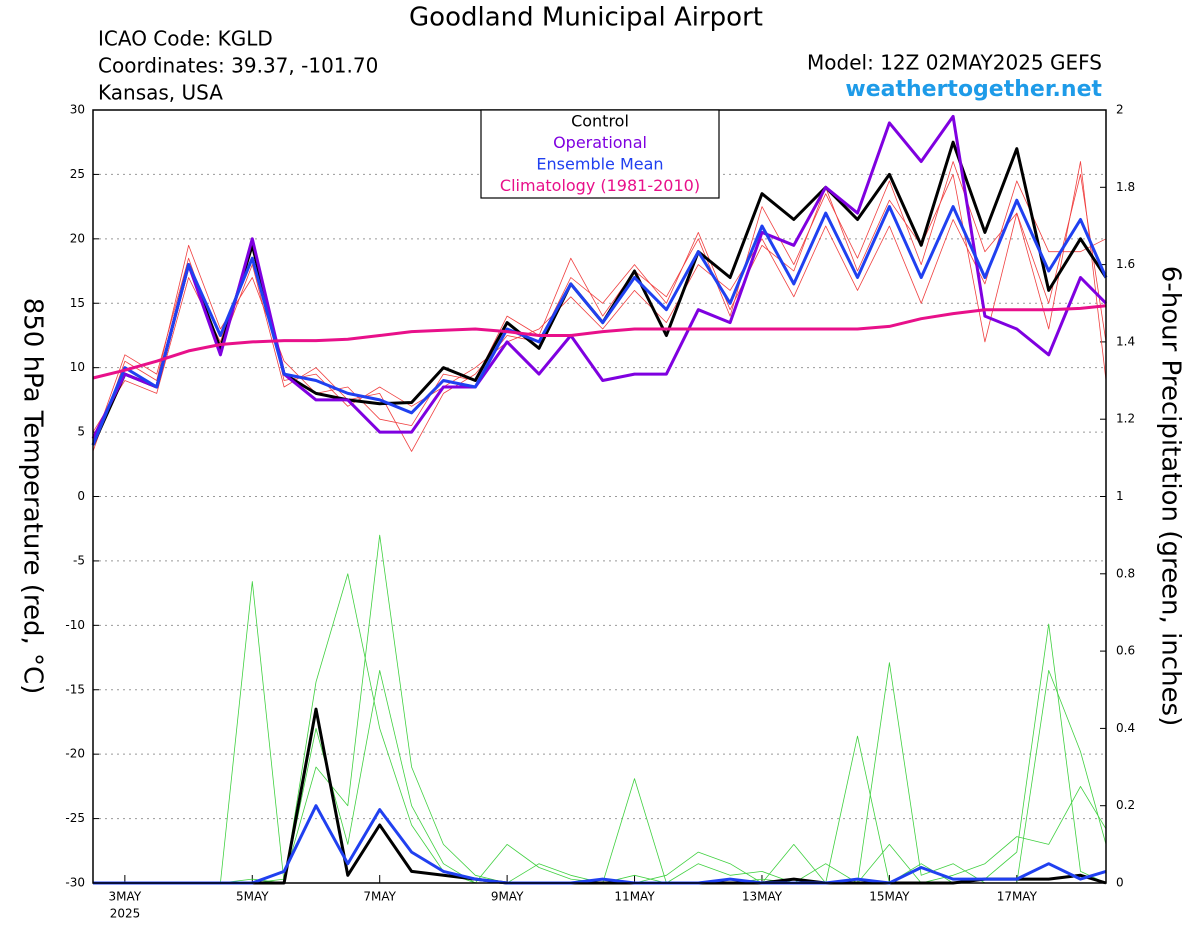 This screenshot has height=927, width=1200. I want to click on y2-tick-label: 0.2, so click(1125, 805).